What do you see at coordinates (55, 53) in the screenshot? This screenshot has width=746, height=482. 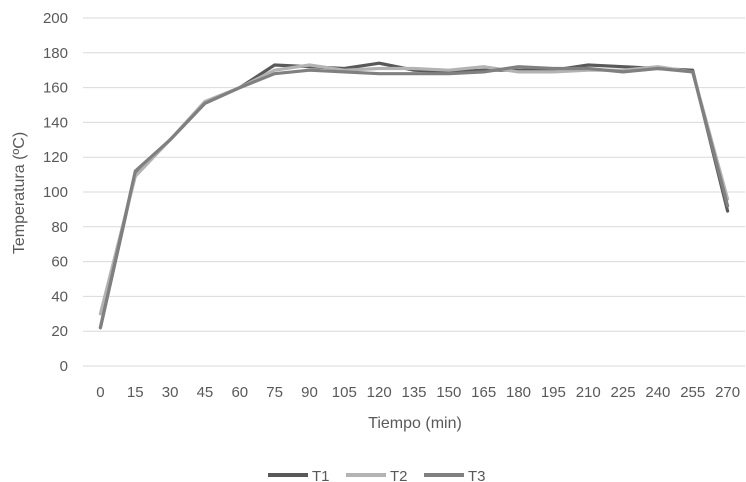 I see `y-tick-label: 180` at bounding box center [55, 53].